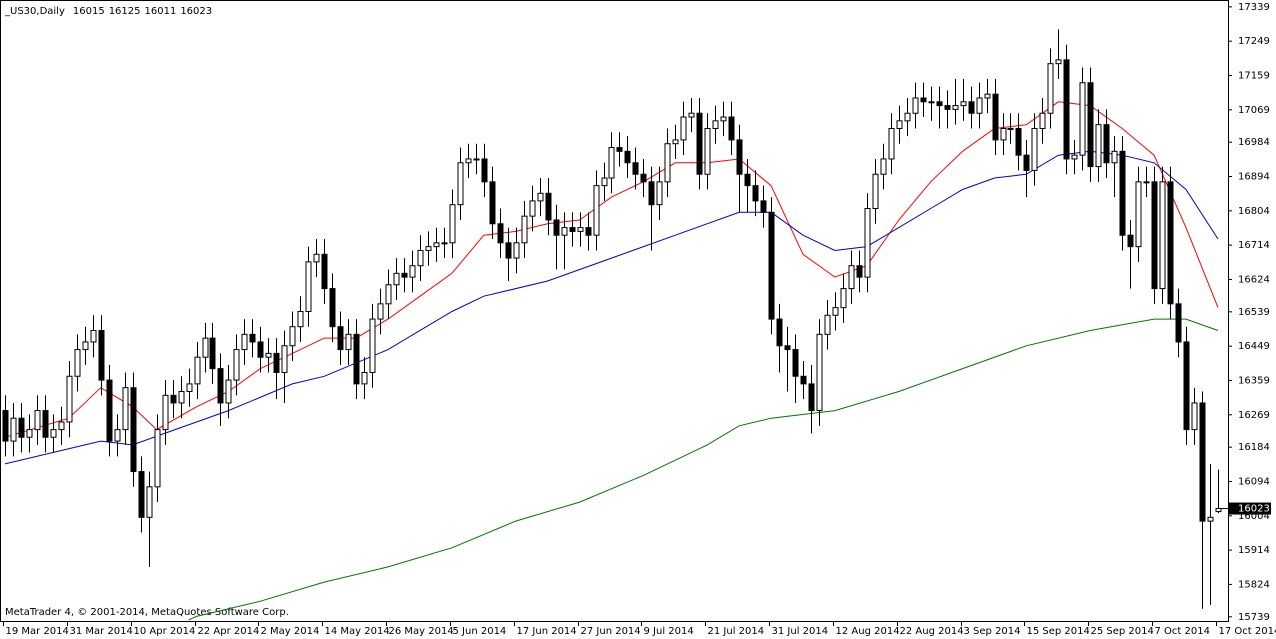 This screenshot has height=639, width=1276. What do you see at coordinates (421, 631) in the screenshot?
I see `x-tick-label: 26 May 2014` at bounding box center [421, 631].